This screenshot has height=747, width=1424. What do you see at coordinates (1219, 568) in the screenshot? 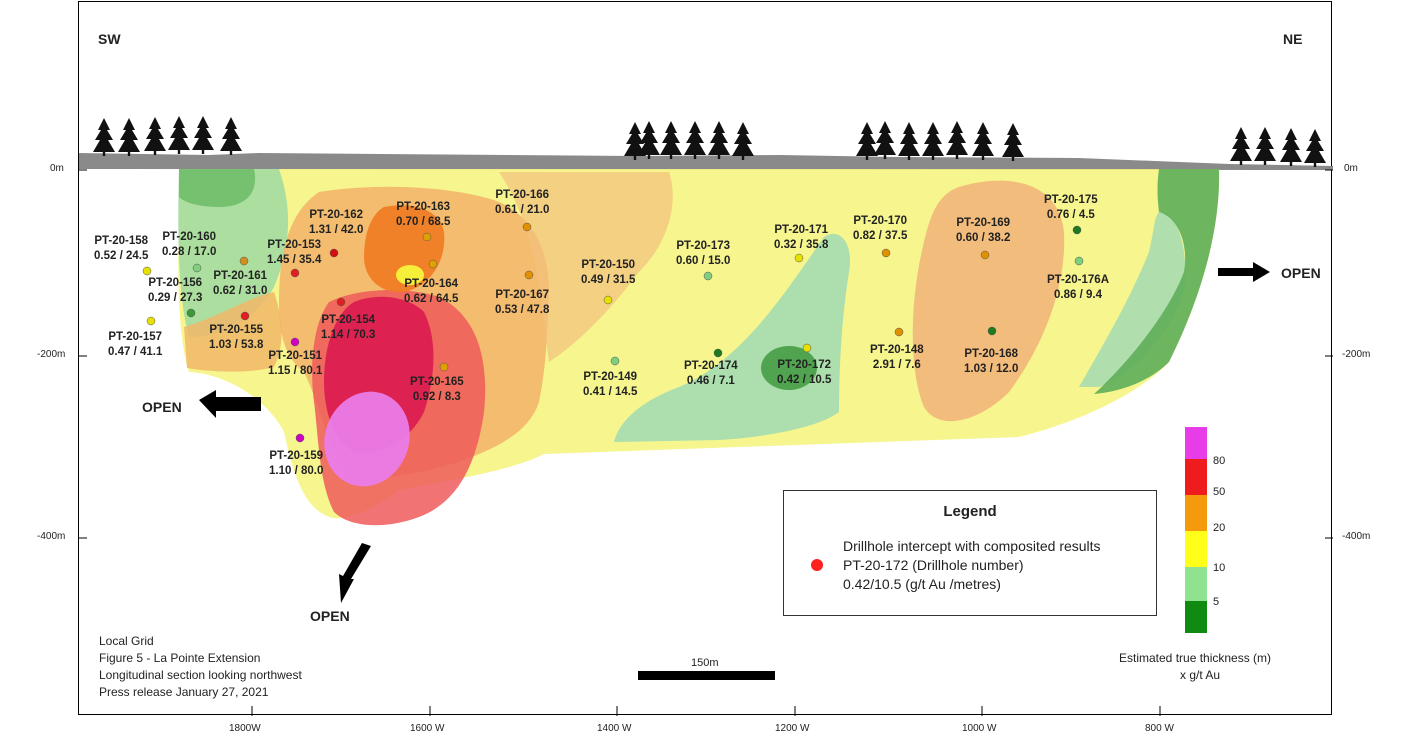
I see `color-scale-label: 10` at bounding box center [1219, 568].